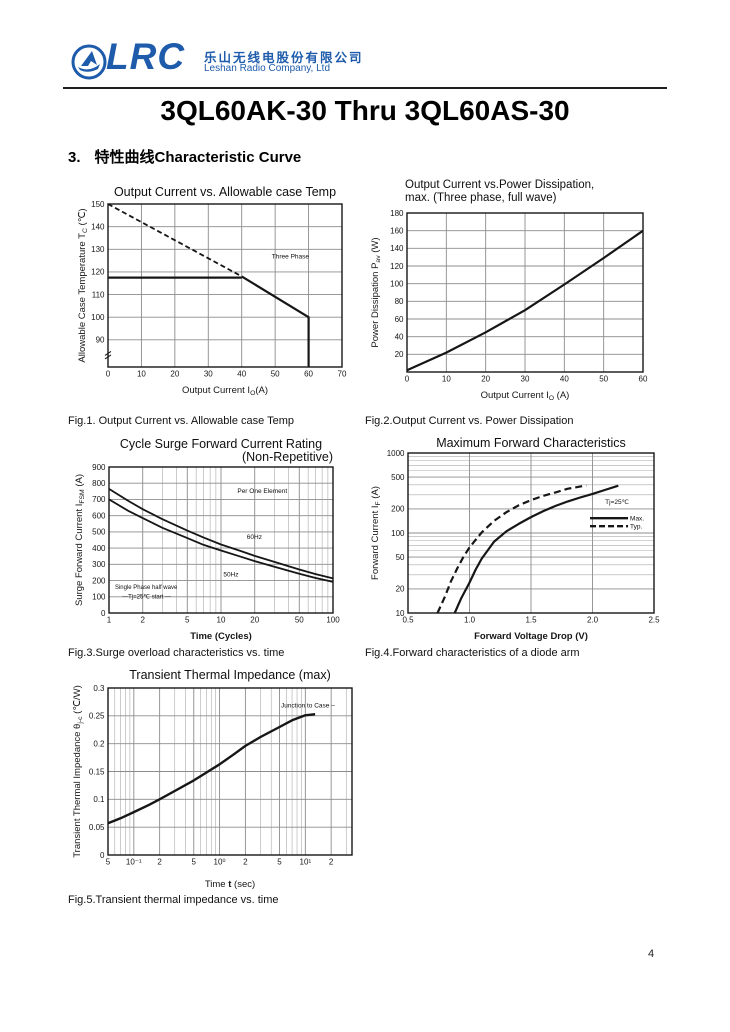  Describe the element at coordinates (83, 285) in the screenshot. I see `svg-text:Allowable Case Temperature TC: Allowable Case Temperature TC (℃)` at that location.